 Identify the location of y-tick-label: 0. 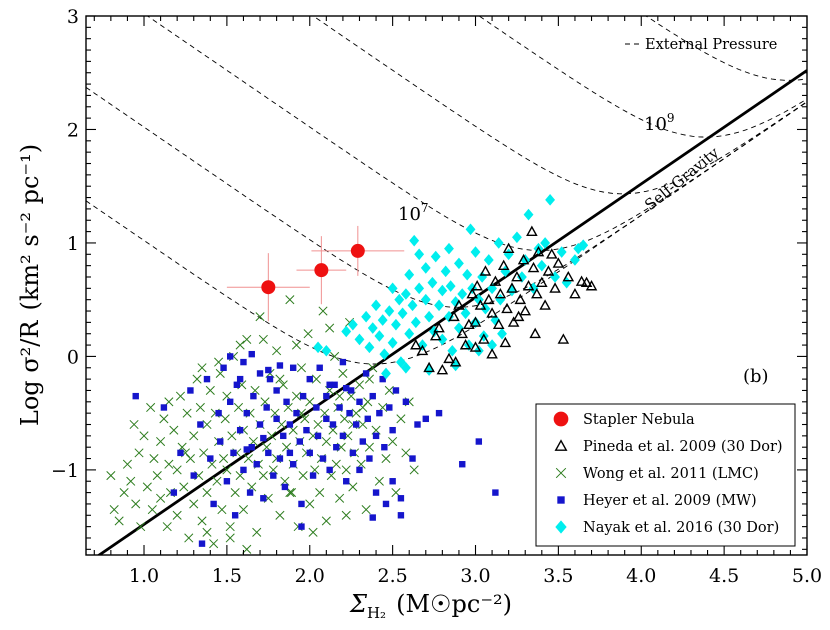
(73, 357).